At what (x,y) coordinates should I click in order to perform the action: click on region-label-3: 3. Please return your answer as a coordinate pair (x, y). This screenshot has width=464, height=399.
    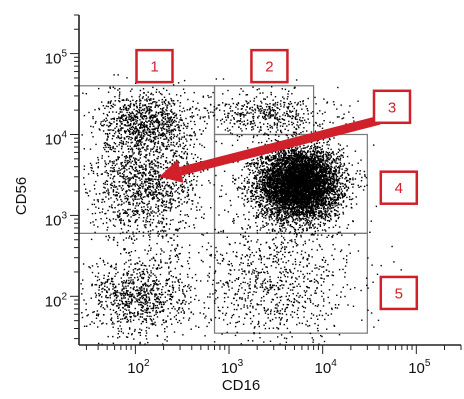
    Looking at the image, I should click on (392, 107).